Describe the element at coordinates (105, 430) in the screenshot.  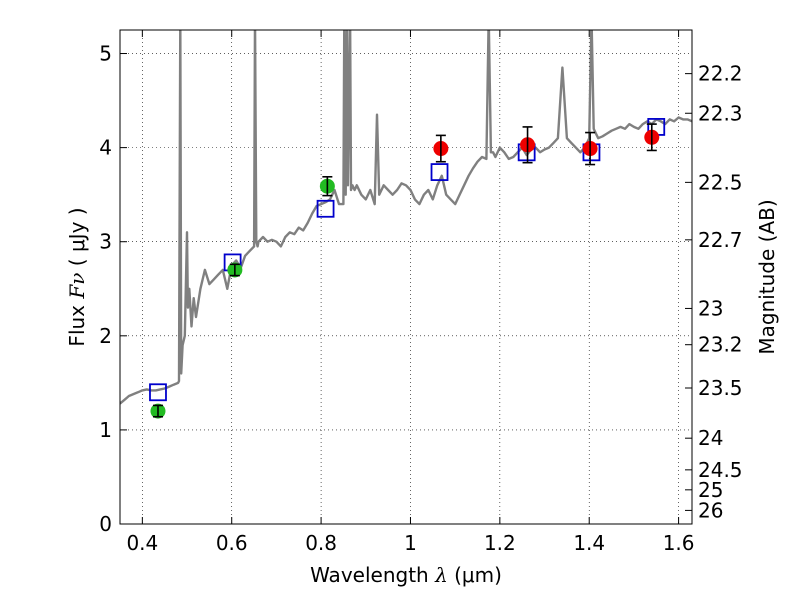
I see `y-tick-label: 1` at that location.